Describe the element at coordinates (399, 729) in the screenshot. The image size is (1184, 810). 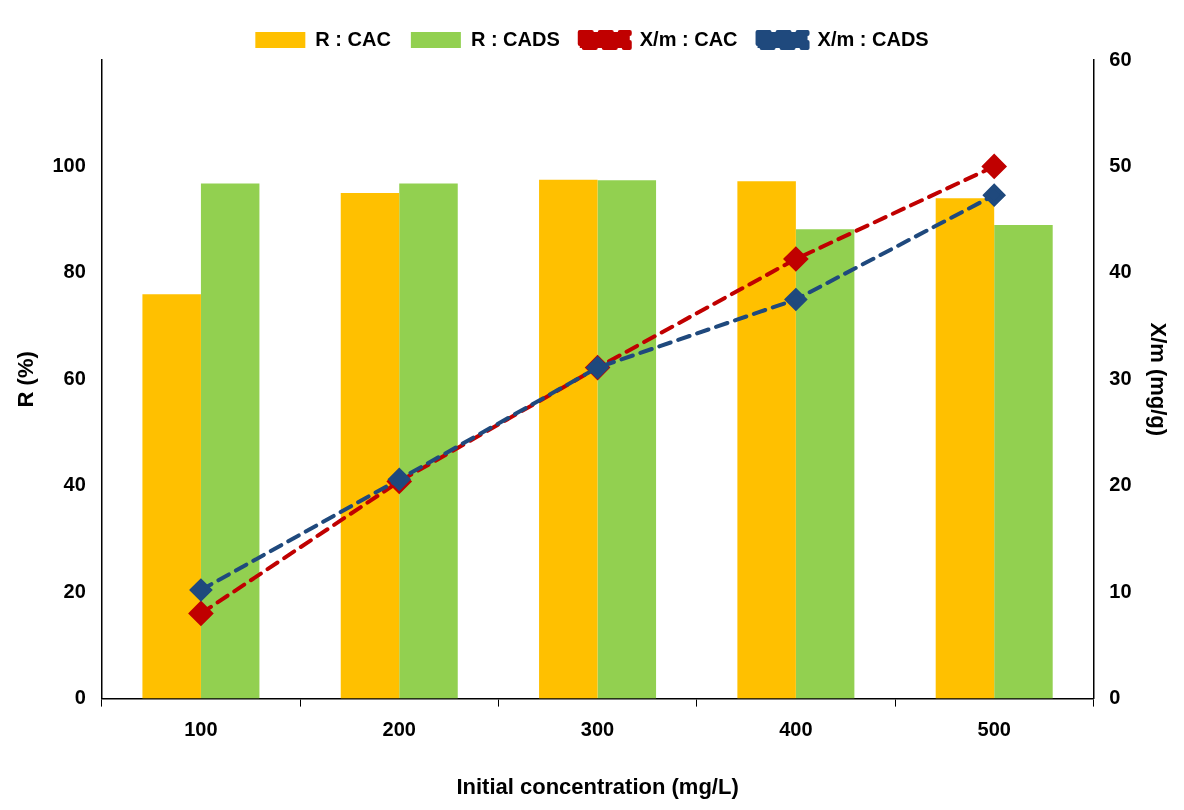
I see `x-tick-label: 200` at that location.